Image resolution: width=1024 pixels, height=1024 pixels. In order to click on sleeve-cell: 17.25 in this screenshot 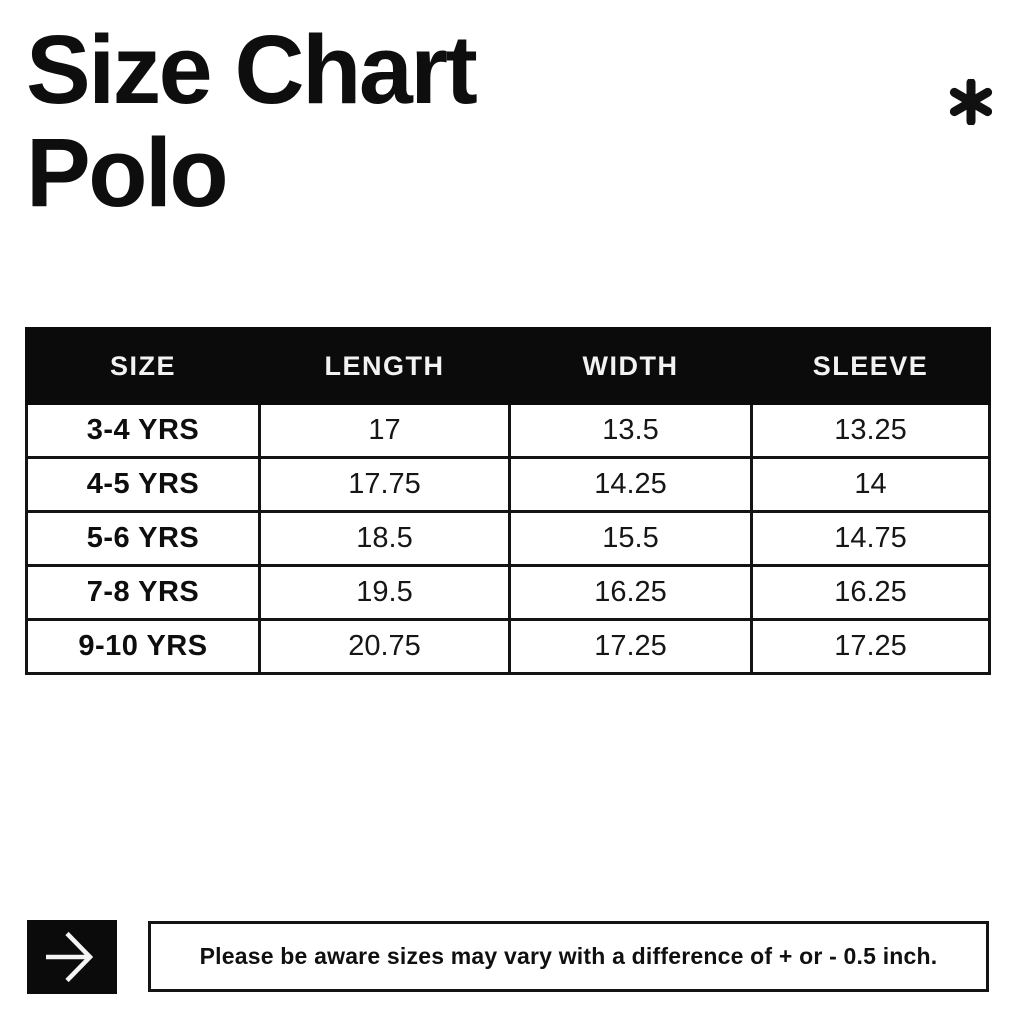, I will do `click(870, 646)`.